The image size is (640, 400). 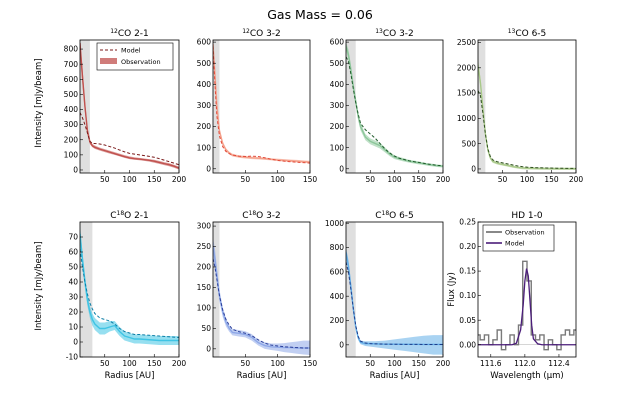 I want to click on subplot-title: C18O 3-2, so click(x=261, y=215).